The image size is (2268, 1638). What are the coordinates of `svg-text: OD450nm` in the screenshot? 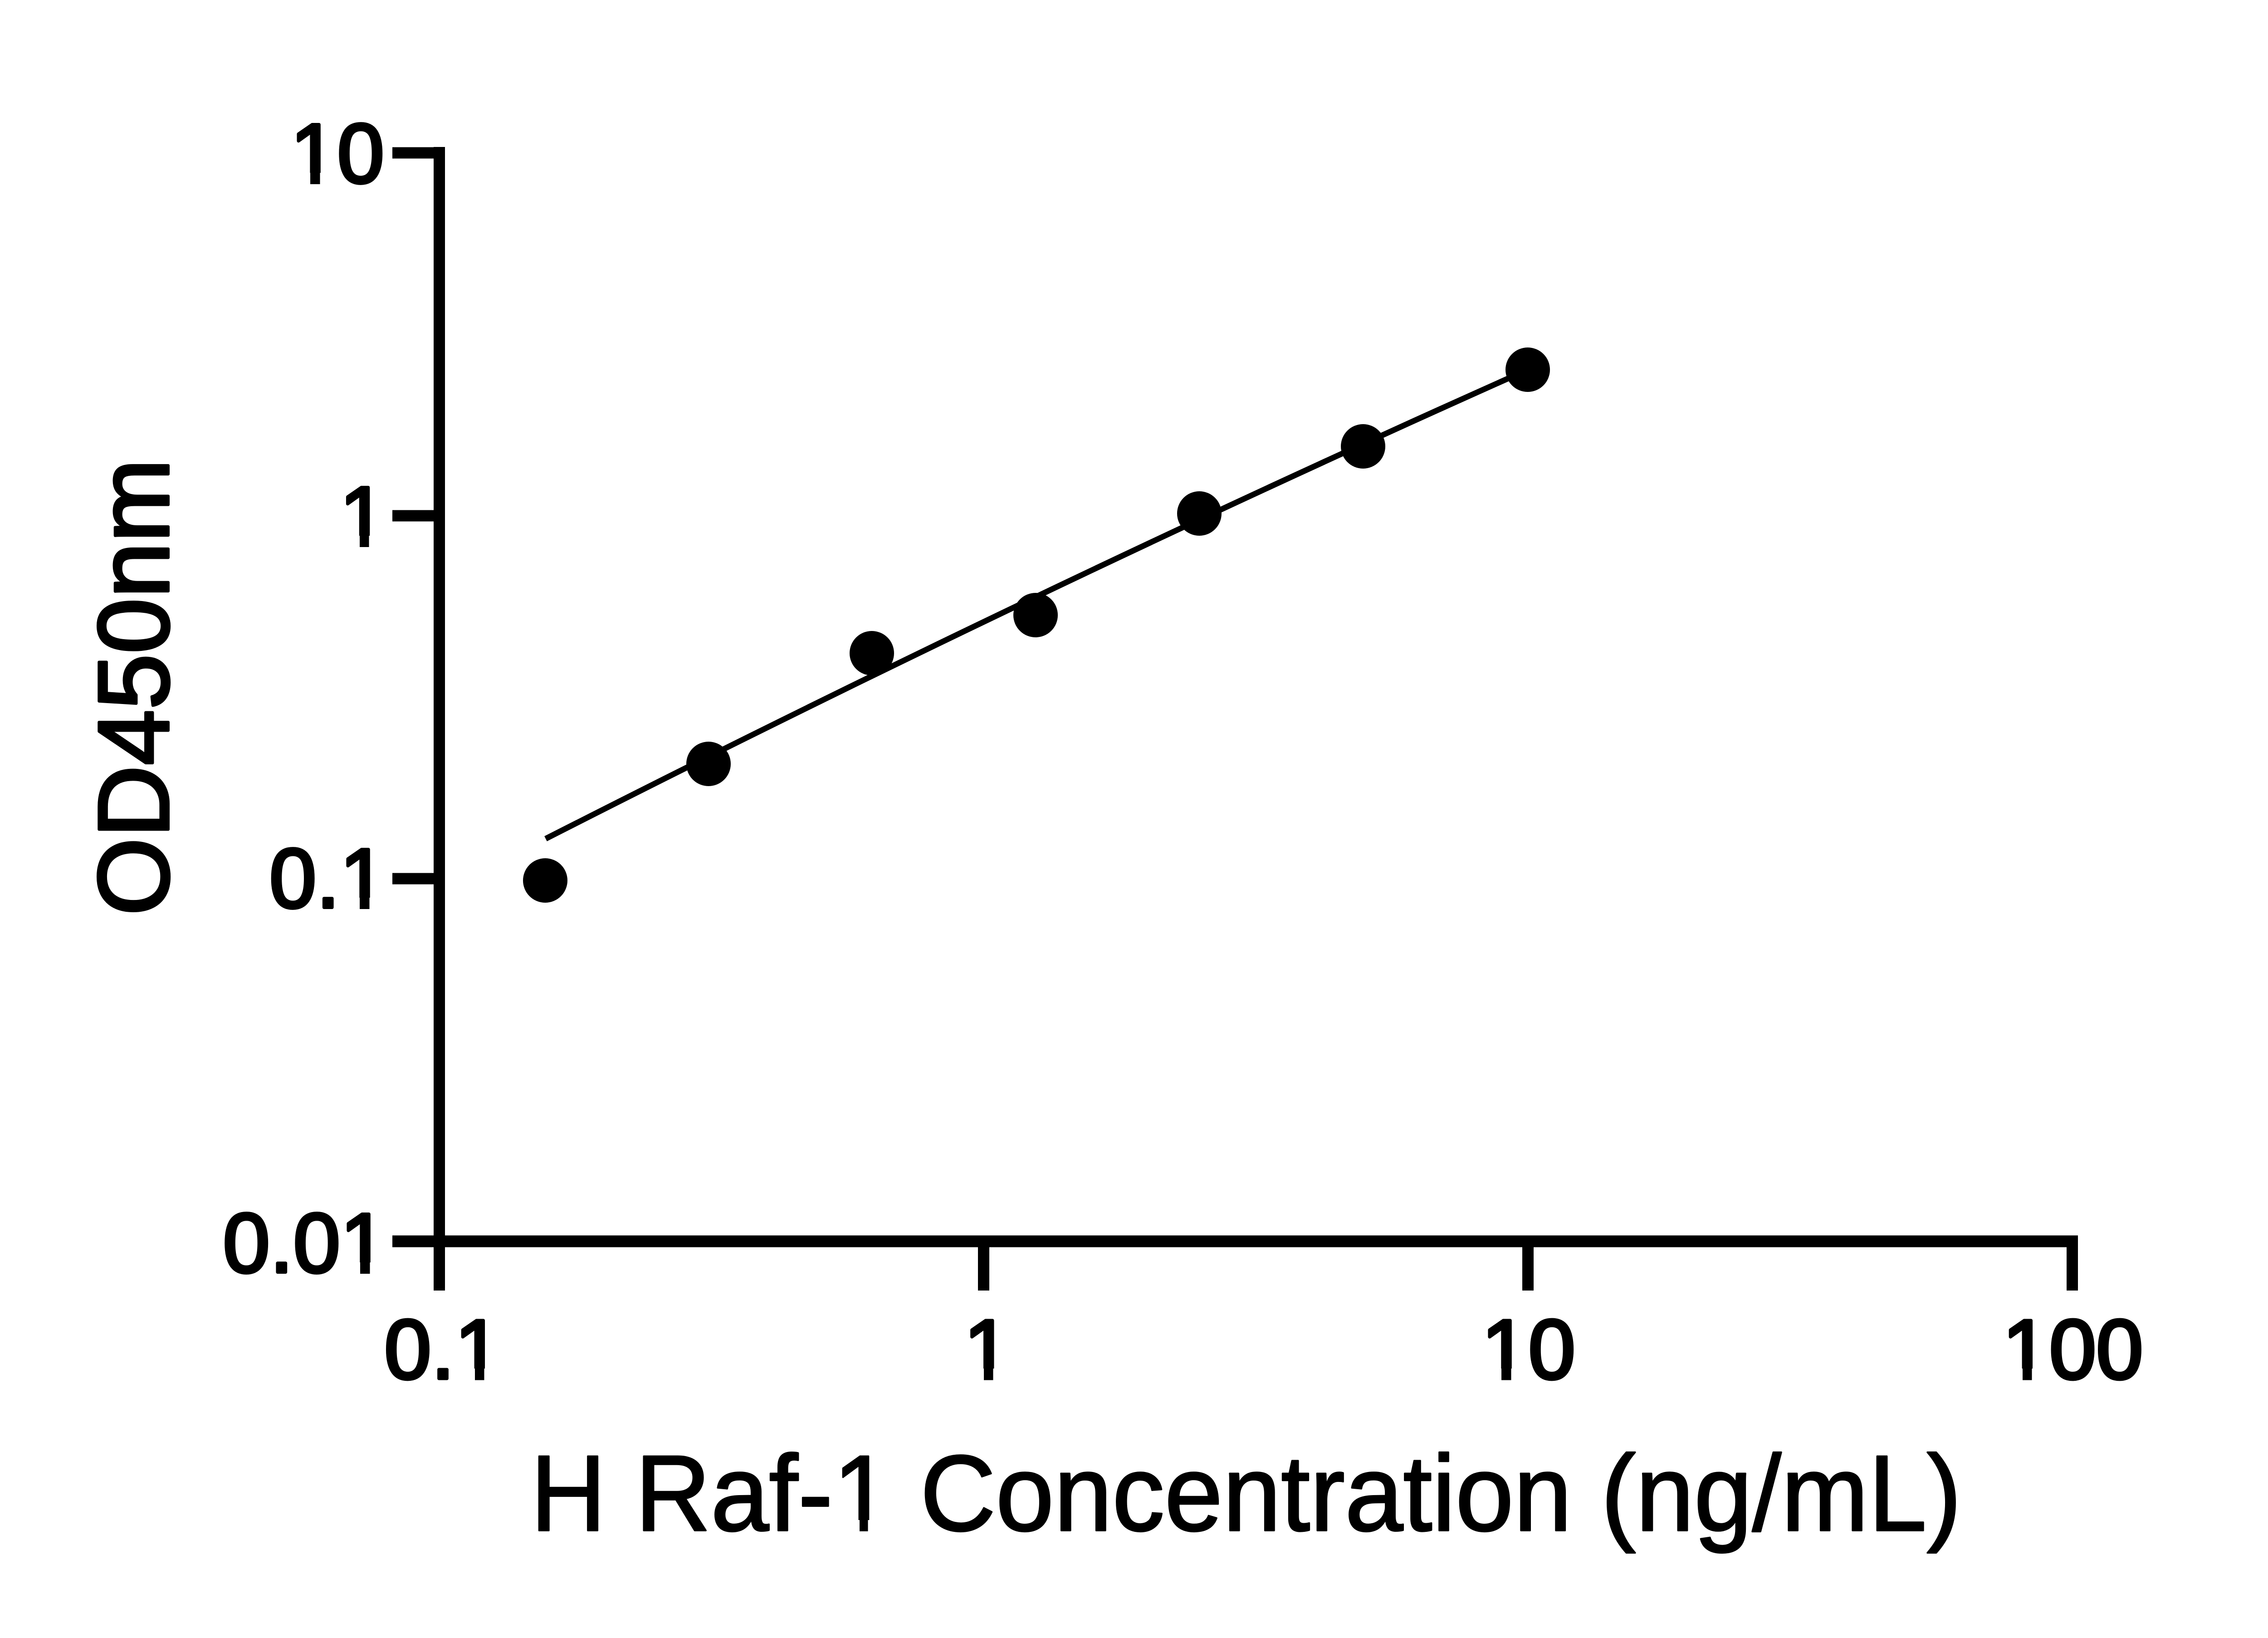 It's located at (134, 687).